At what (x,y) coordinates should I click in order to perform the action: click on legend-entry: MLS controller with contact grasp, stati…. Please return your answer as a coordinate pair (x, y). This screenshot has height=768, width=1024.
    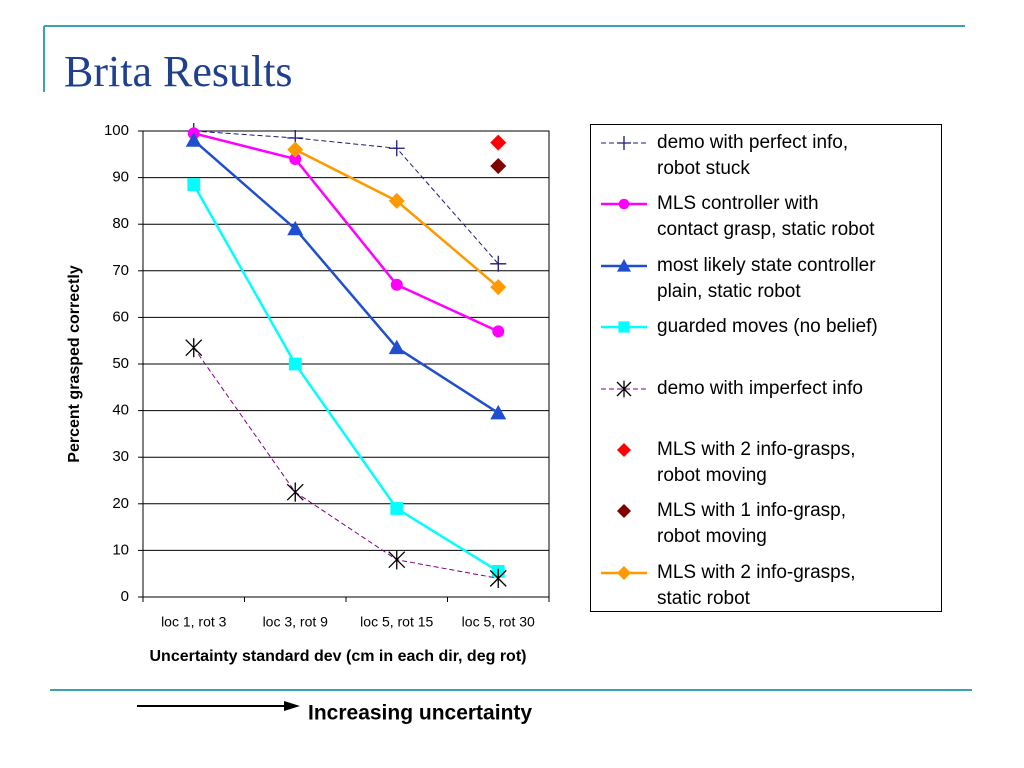
    Looking at the image, I should click on (737, 217).